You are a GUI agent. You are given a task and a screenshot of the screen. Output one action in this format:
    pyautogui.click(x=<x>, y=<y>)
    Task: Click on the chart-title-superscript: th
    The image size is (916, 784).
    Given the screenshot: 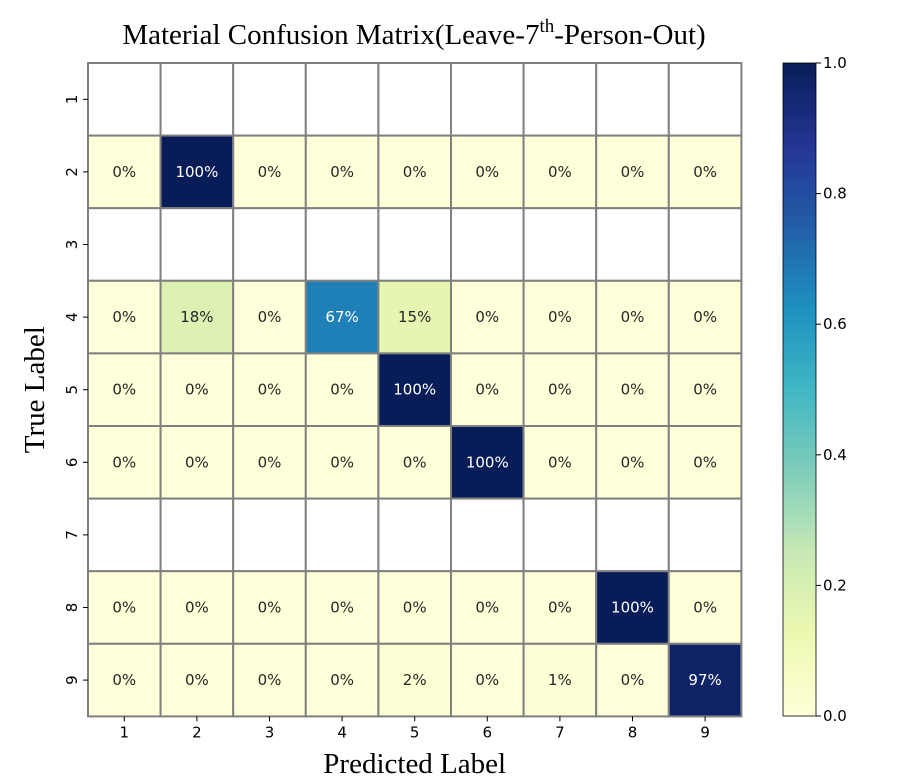 What is the action you would take?
    pyautogui.click(x=546, y=26)
    